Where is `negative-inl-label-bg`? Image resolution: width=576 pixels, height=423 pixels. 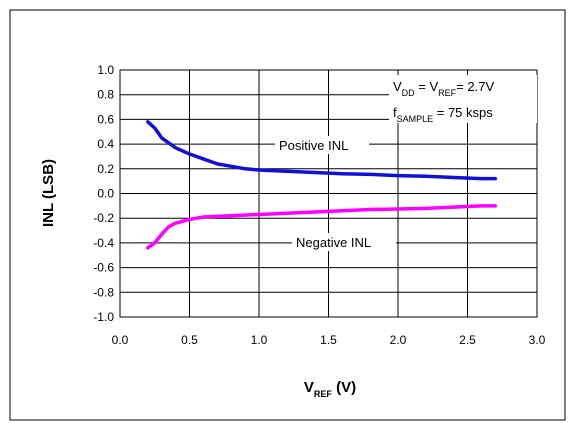
negative-inl-label-bg is located at coordinates (344, 242).